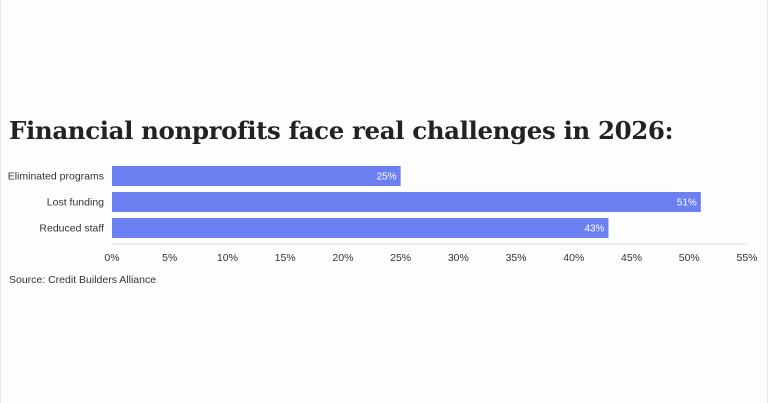 The width and height of the screenshot is (768, 403). Describe the element at coordinates (71, 229) in the screenshot. I see `category-label-reduced-staff: Reduced staff` at that location.